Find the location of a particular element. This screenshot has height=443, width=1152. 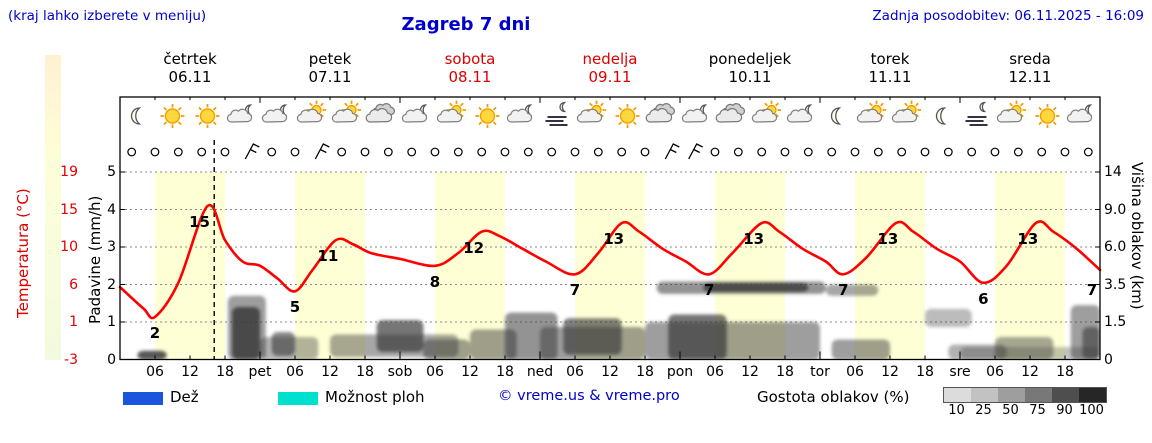

precip-tick-label: 5 is located at coordinates (111, 172).